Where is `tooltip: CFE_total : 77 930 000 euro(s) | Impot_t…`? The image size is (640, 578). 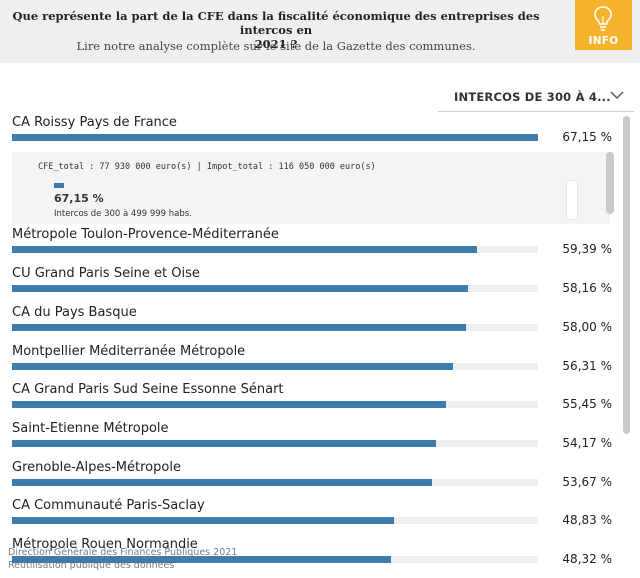 tooltip: CFE_total : 77 930 000 euro(s) | Impot_t… is located at coordinates (311, 188).